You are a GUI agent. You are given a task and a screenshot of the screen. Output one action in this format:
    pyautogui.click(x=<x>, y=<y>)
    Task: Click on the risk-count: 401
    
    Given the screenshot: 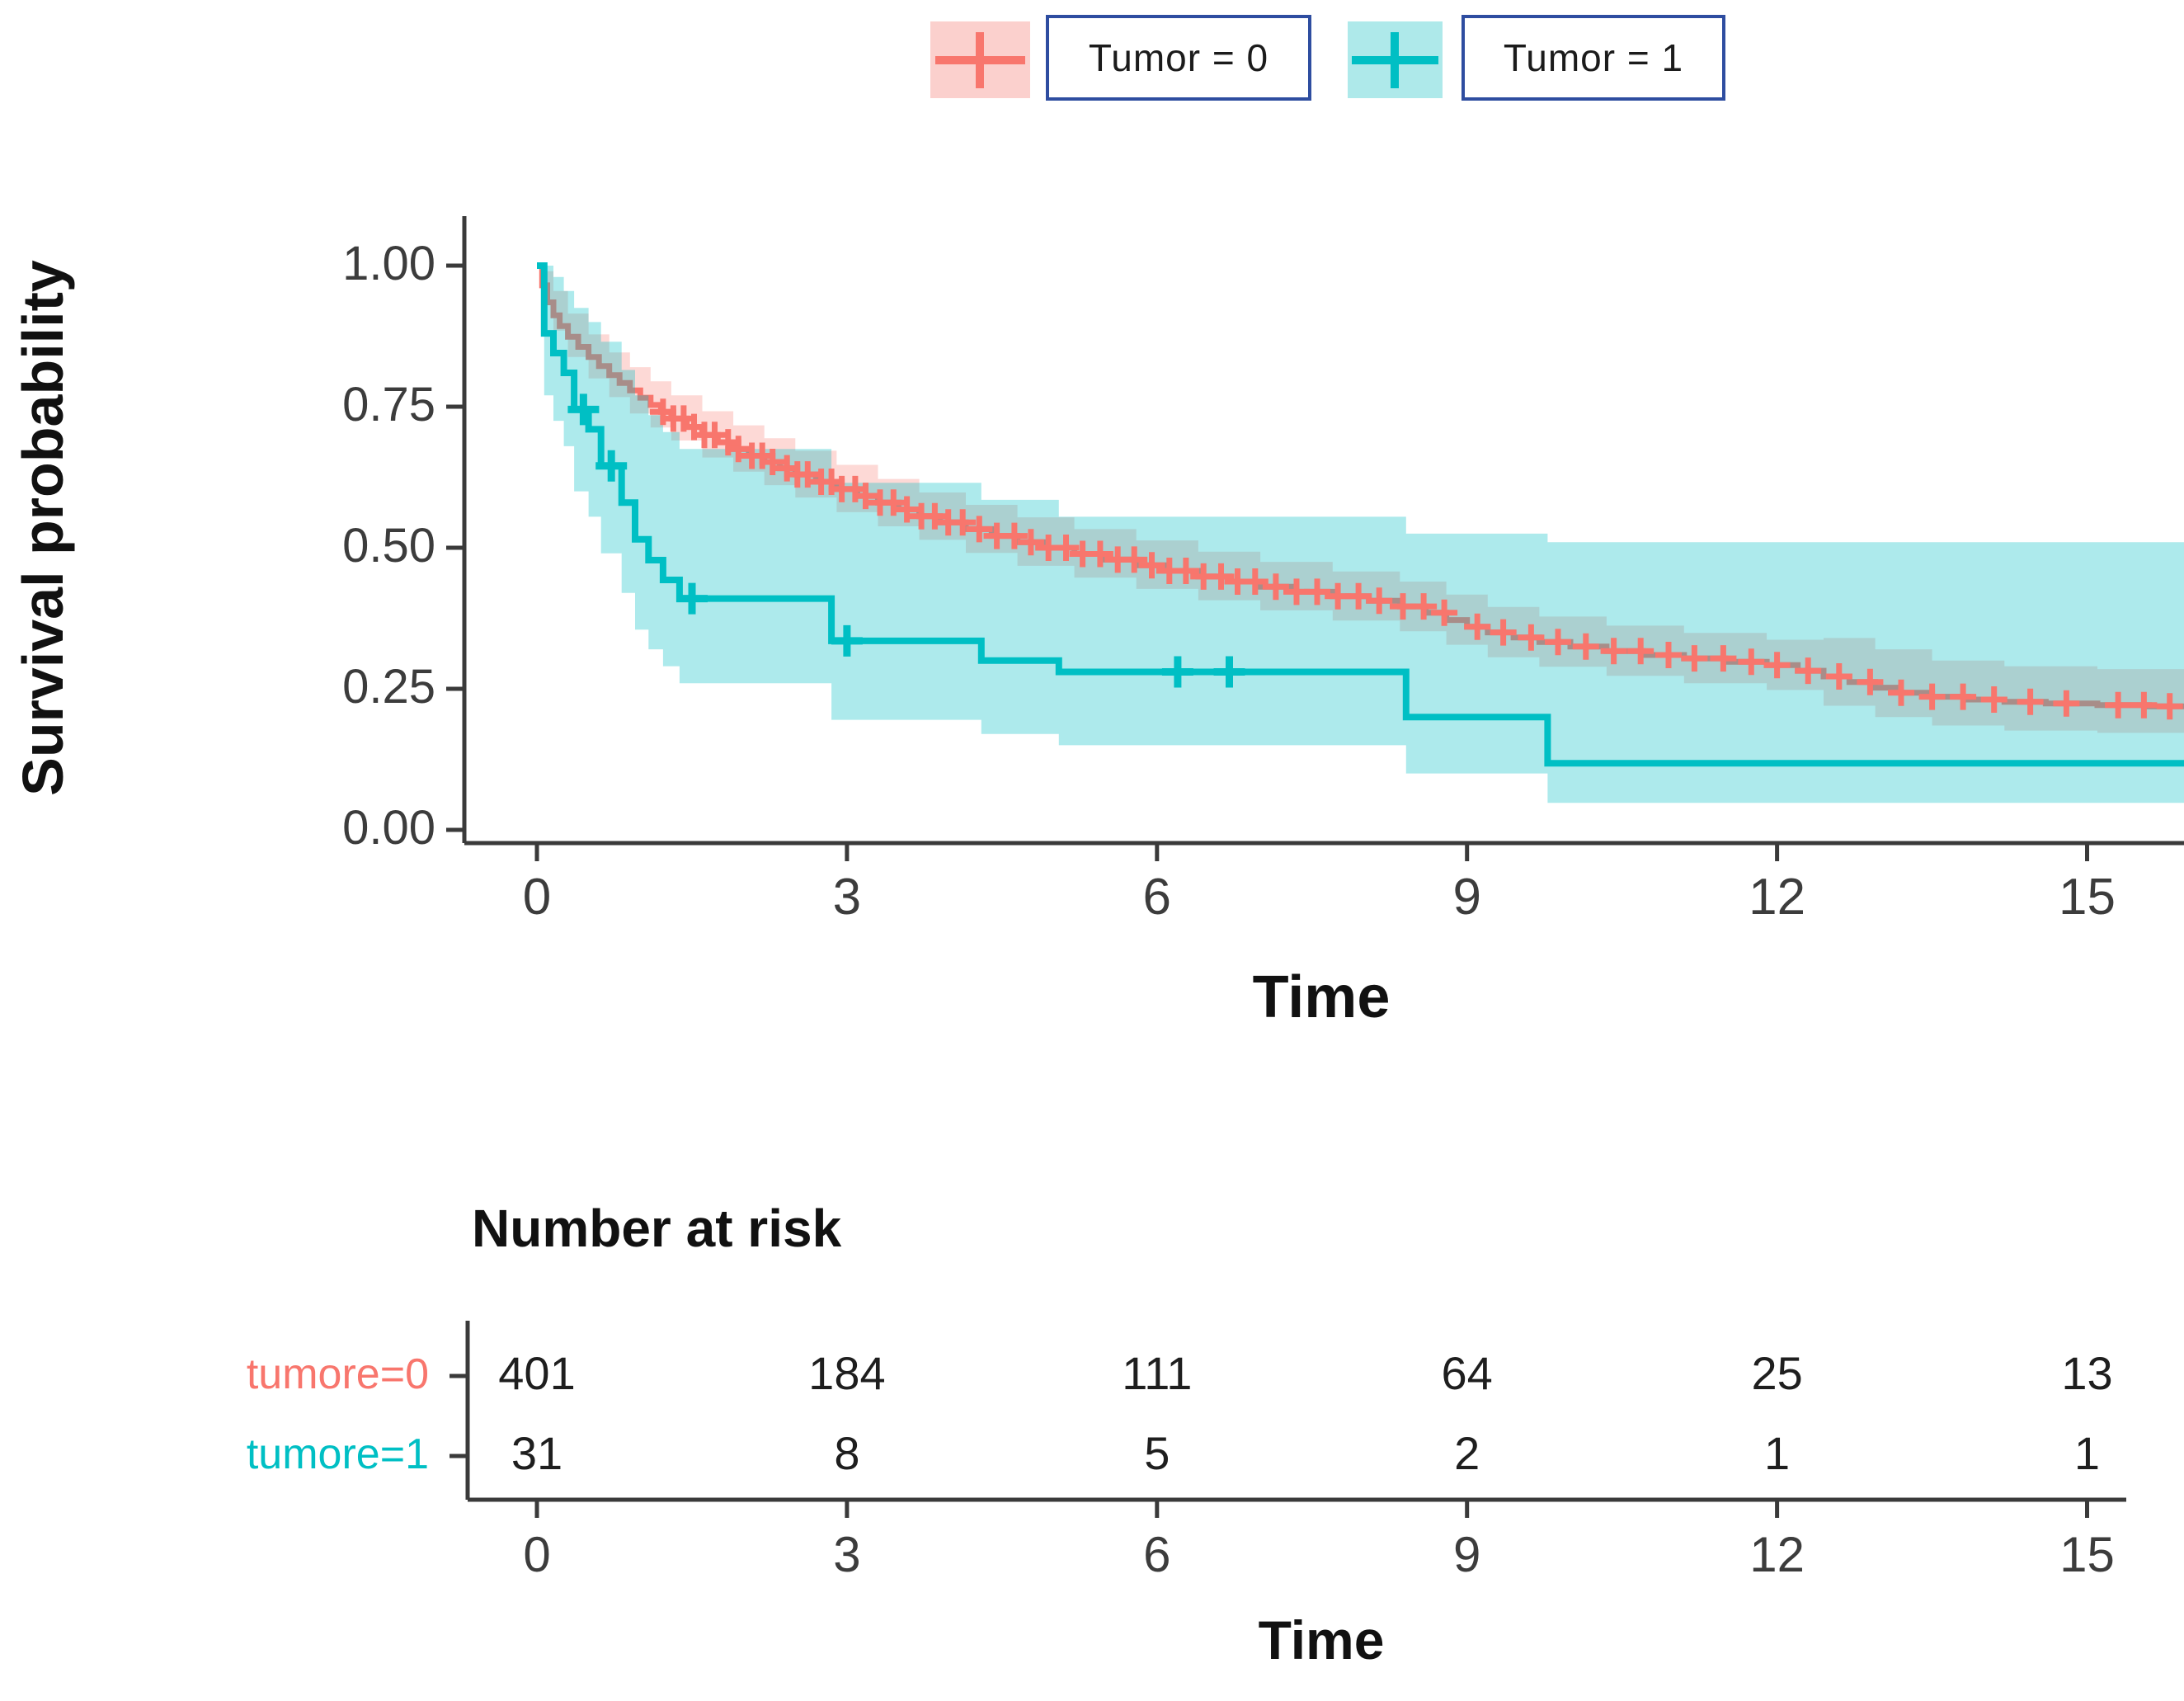 What is the action you would take?
    pyautogui.click(x=537, y=1373)
    